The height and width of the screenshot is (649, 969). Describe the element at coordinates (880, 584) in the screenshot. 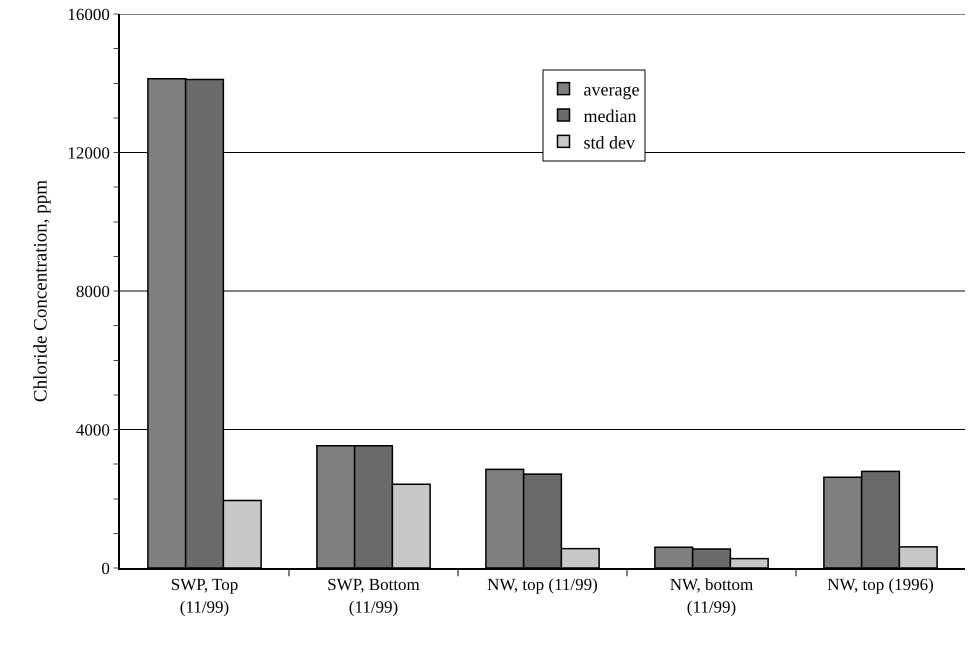

I see `x-tick-label: NW, top (1996)` at that location.